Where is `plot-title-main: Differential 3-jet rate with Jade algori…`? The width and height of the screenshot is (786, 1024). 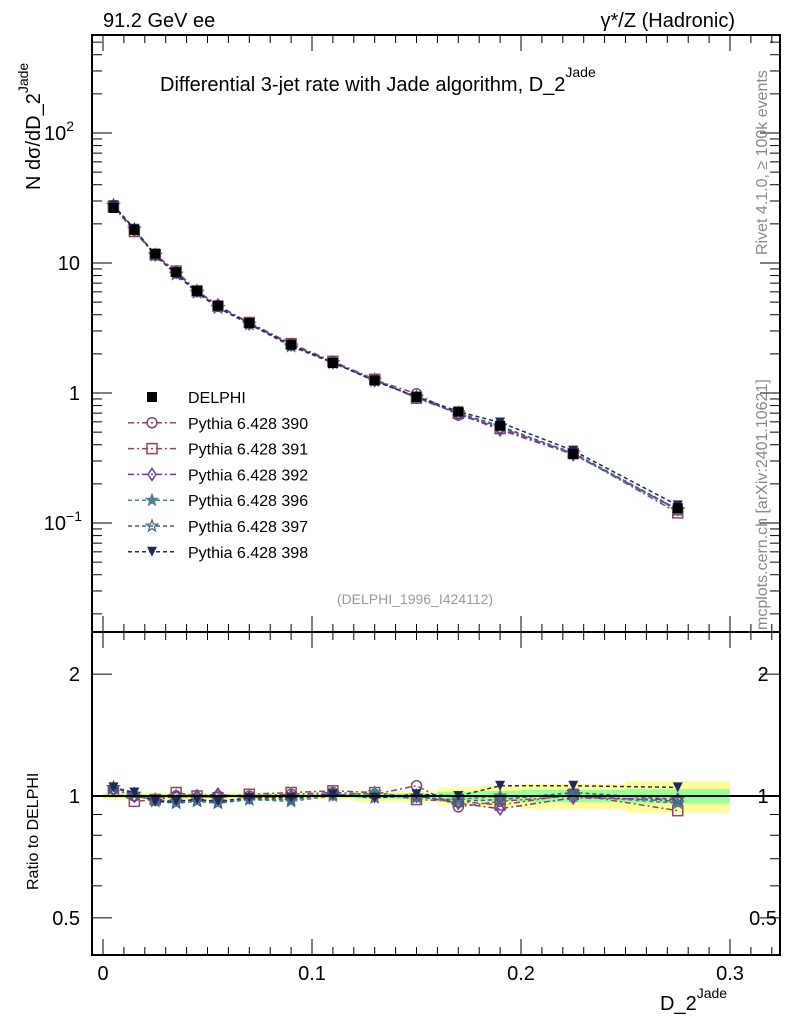 plot-title-main: Differential 3-jet rate with Jade algori… is located at coordinates (362, 85).